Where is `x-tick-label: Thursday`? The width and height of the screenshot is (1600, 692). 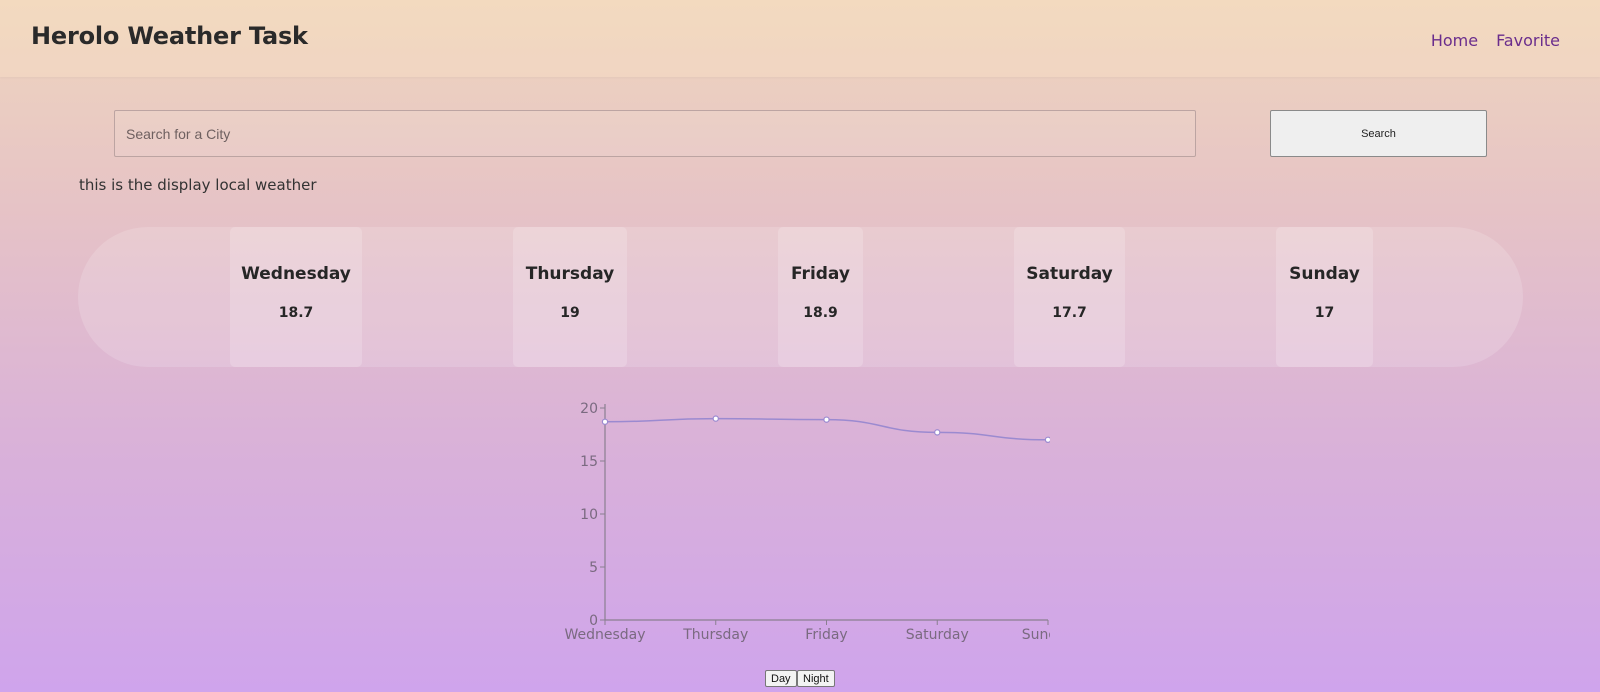 x-tick-label: Thursday is located at coordinates (715, 635).